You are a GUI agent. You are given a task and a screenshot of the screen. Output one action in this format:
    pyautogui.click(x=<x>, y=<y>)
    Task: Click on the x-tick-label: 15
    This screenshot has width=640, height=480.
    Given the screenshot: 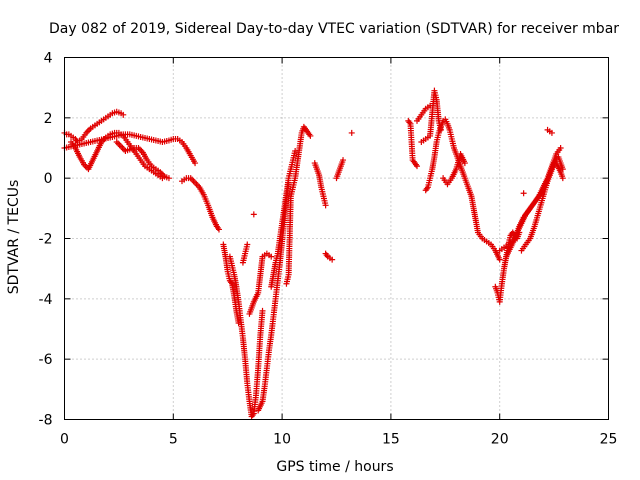 What is the action you would take?
    pyautogui.click(x=391, y=440)
    